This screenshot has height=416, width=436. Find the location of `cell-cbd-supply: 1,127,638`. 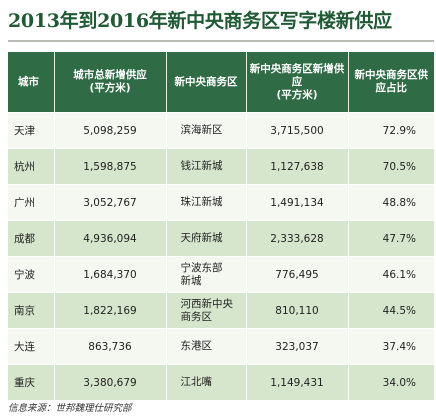

cell-cbd-supply: 1,127,638 is located at coordinates (297, 166).